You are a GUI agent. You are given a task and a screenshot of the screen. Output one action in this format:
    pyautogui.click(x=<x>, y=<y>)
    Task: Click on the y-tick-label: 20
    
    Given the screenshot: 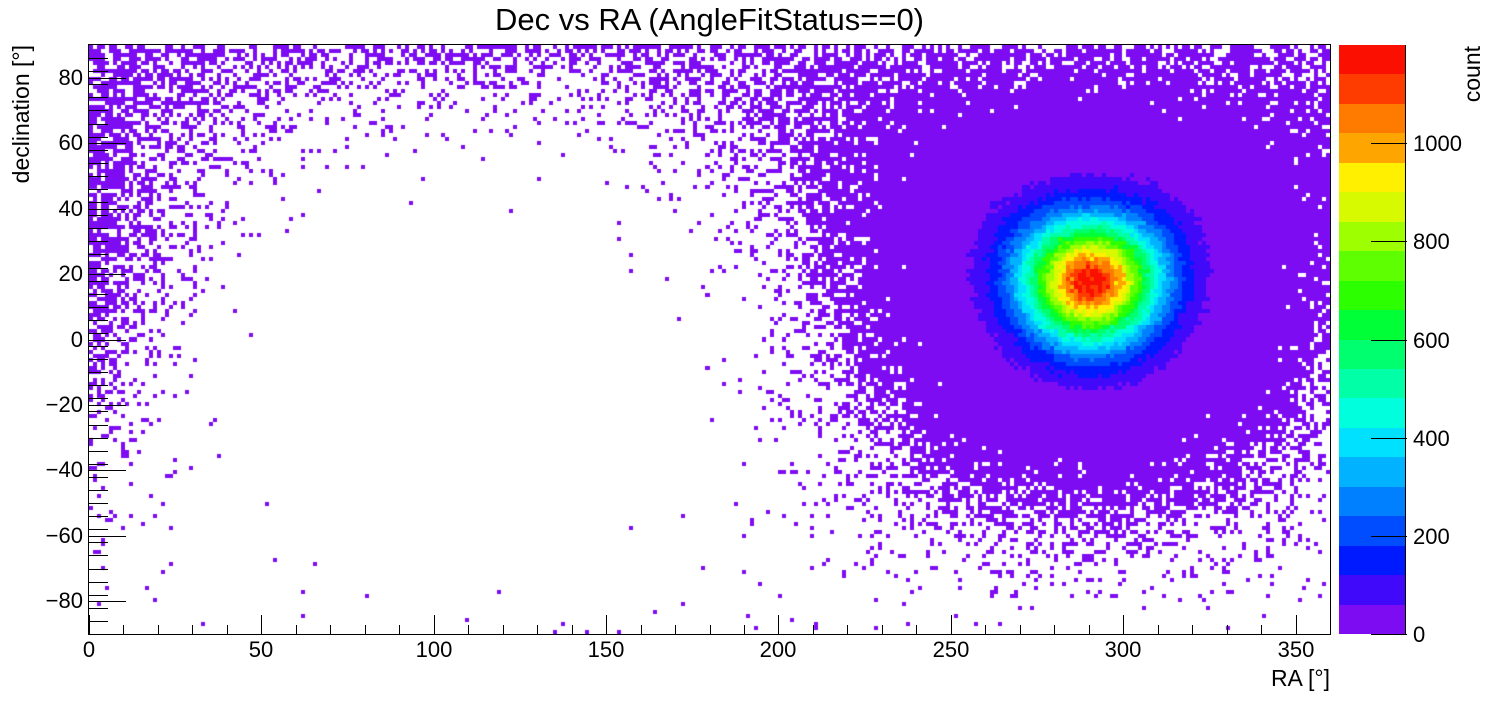 What is the action you would take?
    pyautogui.click(x=70, y=273)
    